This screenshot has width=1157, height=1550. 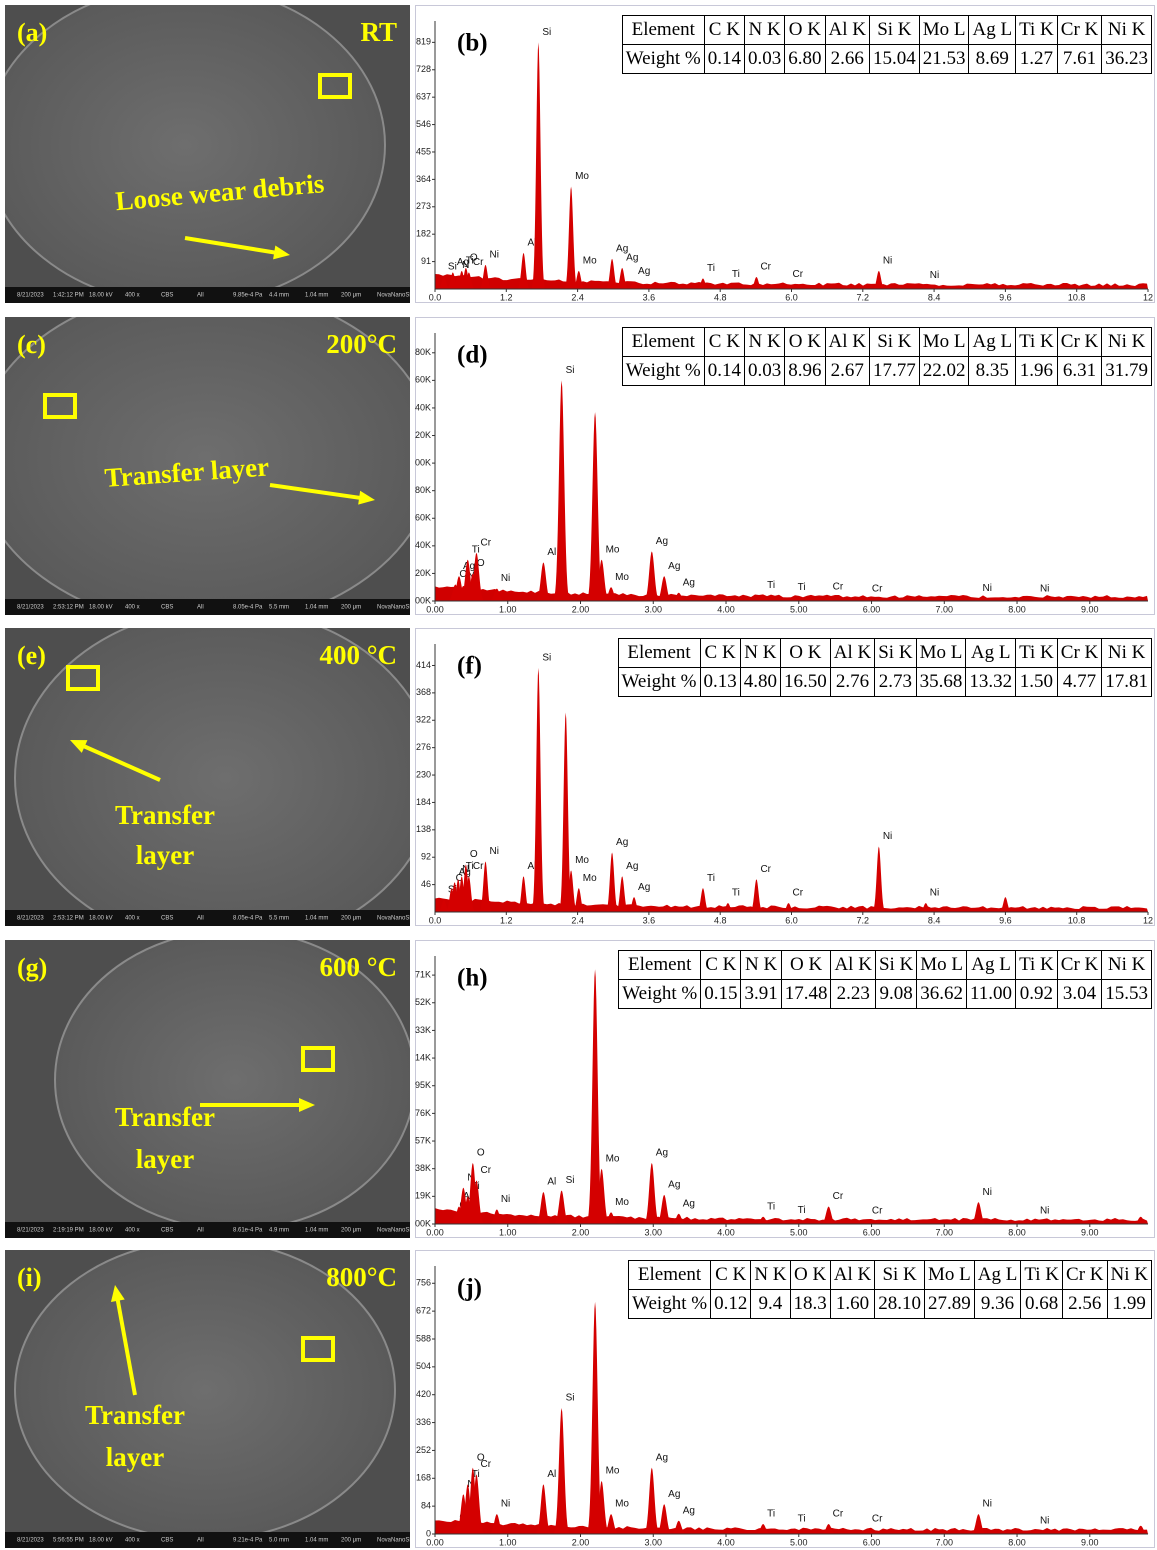 What do you see at coordinates (721, 994) in the screenshot?
I see `table-cell: 0.15` at bounding box center [721, 994].